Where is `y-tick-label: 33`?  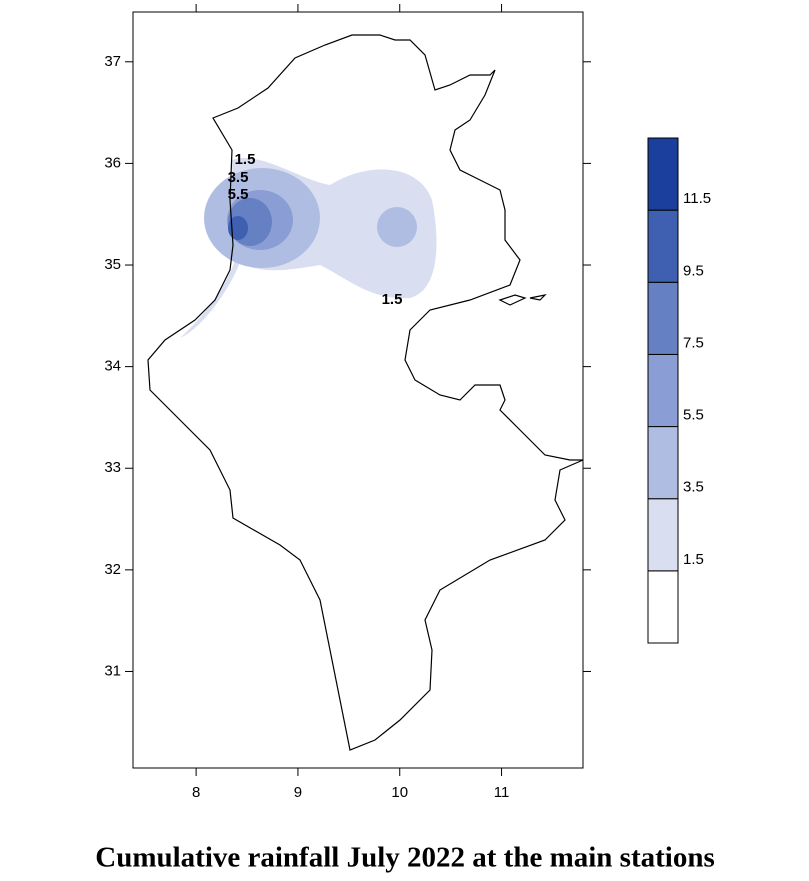
y-tick-label: 33 is located at coordinates (112, 467).